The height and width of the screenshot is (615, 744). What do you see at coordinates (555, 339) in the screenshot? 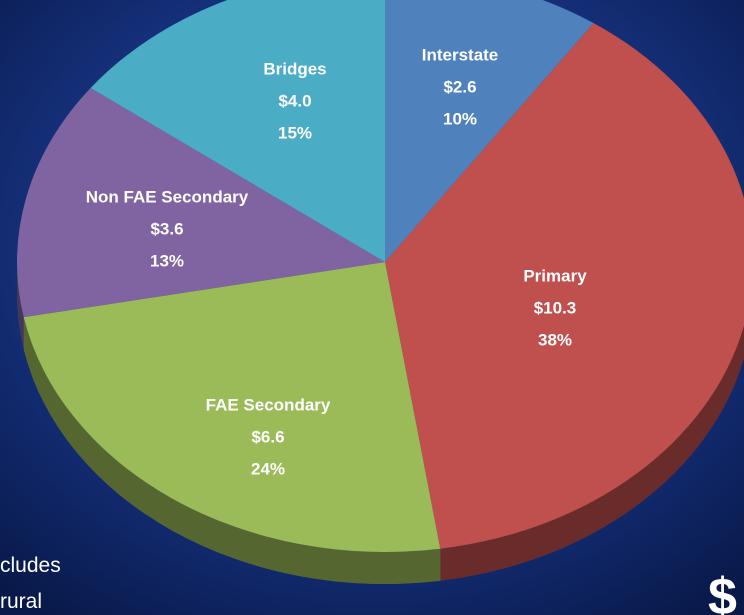
I see `percentage-label: 38%` at bounding box center [555, 339].